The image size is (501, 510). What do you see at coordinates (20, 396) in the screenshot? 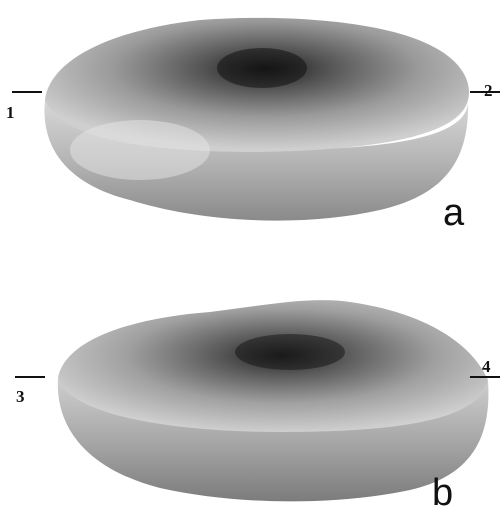
I see `left-marker: 3` at bounding box center [20, 396].